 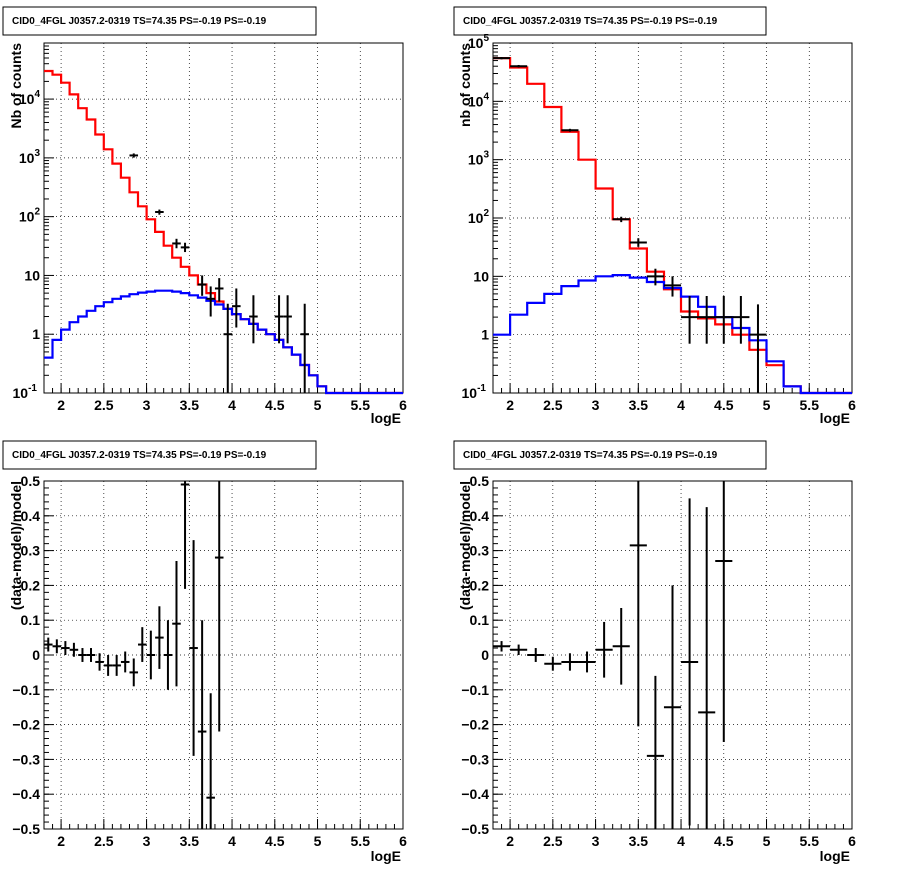 I want to click on y-axis-label: nb of counts, so click(x=465, y=85).